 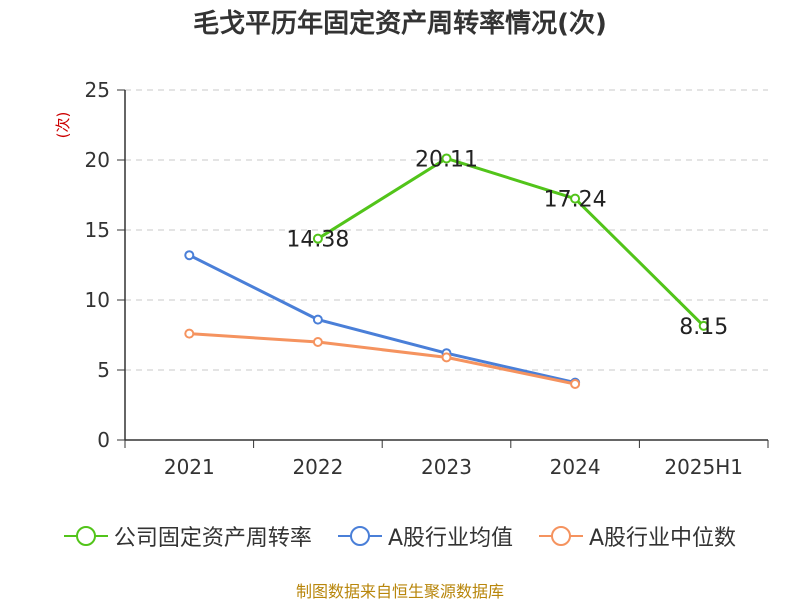 What do you see at coordinates (212, 538) in the screenshot?
I see `legend-label: 公司固定资产周转率` at bounding box center [212, 538].